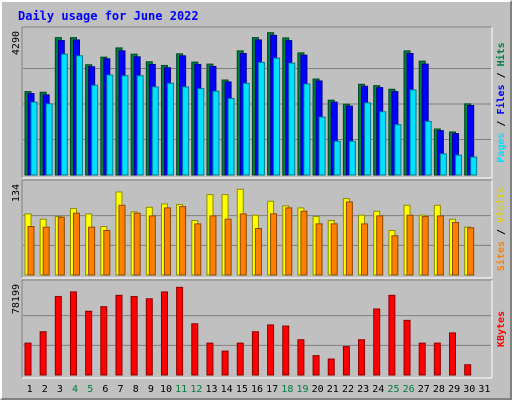 The image size is (512, 400). Describe the element at coordinates (302, 389) in the screenshot. I see `x-tick-label: 19` at that location.